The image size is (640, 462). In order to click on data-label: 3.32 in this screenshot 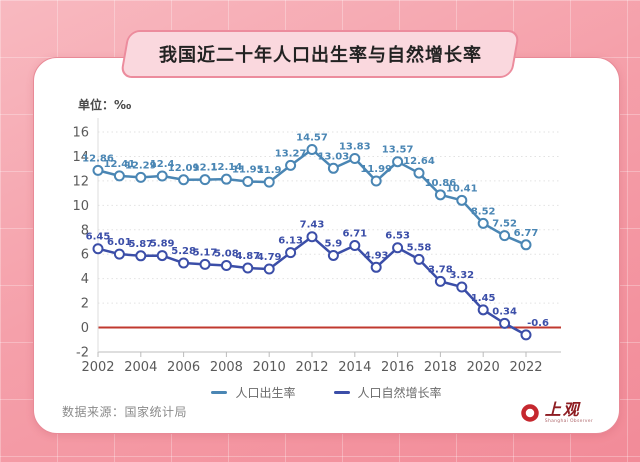, I will do `click(461, 275)`.